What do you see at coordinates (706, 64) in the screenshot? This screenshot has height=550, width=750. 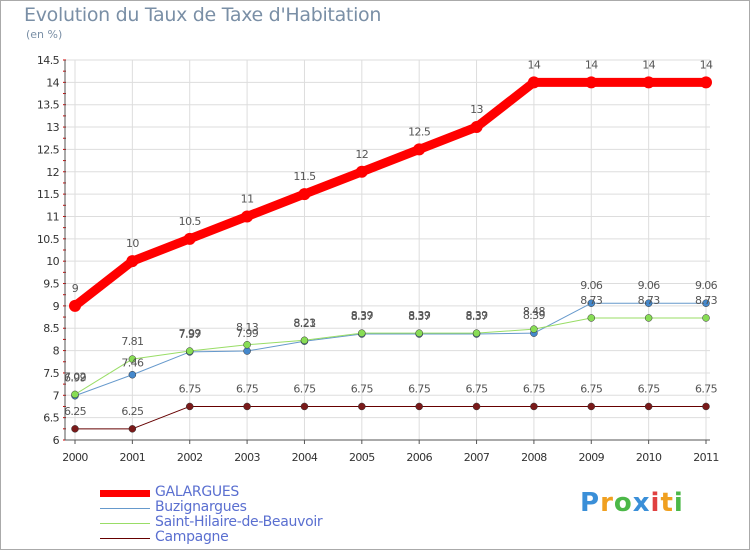 I see `data-label: 14` at bounding box center [706, 64].